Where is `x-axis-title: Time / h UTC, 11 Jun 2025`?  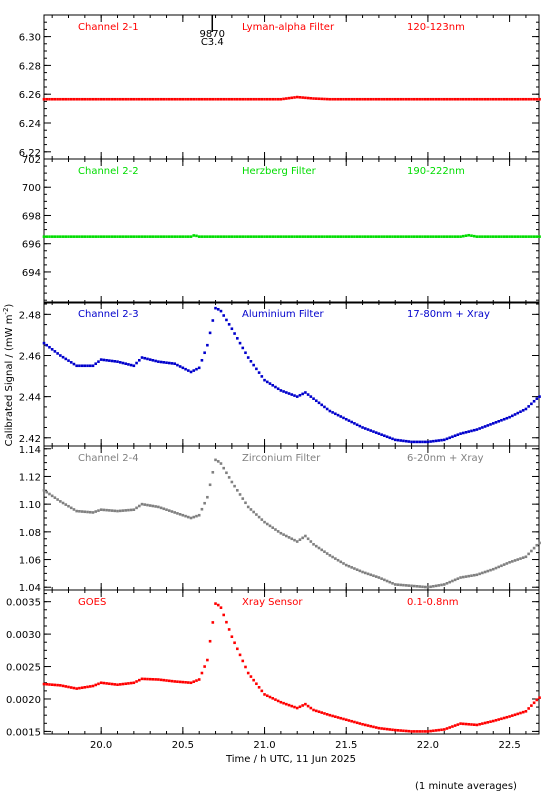 x-axis-title: Time / h UTC, 11 Jun 2025 is located at coordinates (290, 759).